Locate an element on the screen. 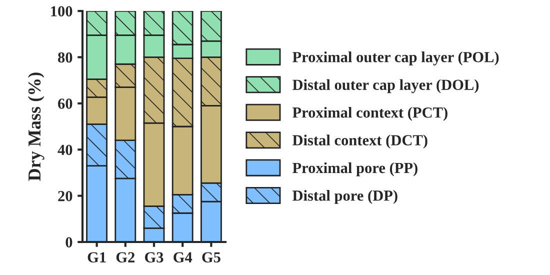 This screenshot has height=275, width=550. legend-label: Distal outer cap layer (DOL) is located at coordinates (385, 86).